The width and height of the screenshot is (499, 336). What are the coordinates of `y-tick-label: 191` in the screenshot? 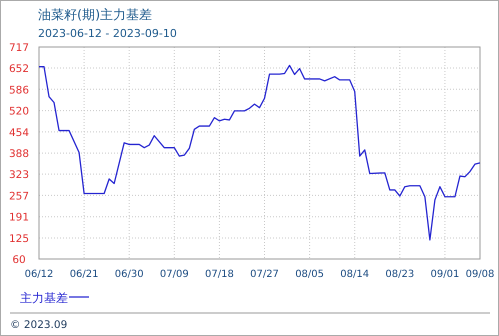 It's located at (19, 218).